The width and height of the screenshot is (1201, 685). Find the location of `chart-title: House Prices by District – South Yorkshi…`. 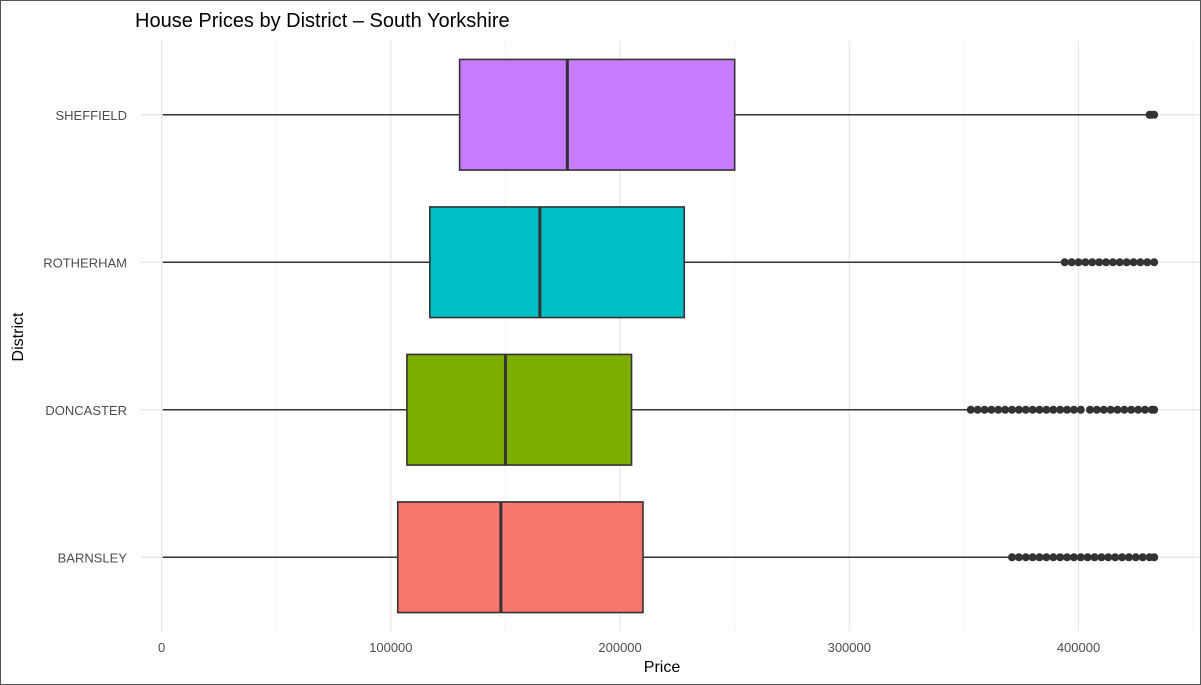

chart-title: House Prices by District – South Yorkshi… is located at coordinates (322, 21).